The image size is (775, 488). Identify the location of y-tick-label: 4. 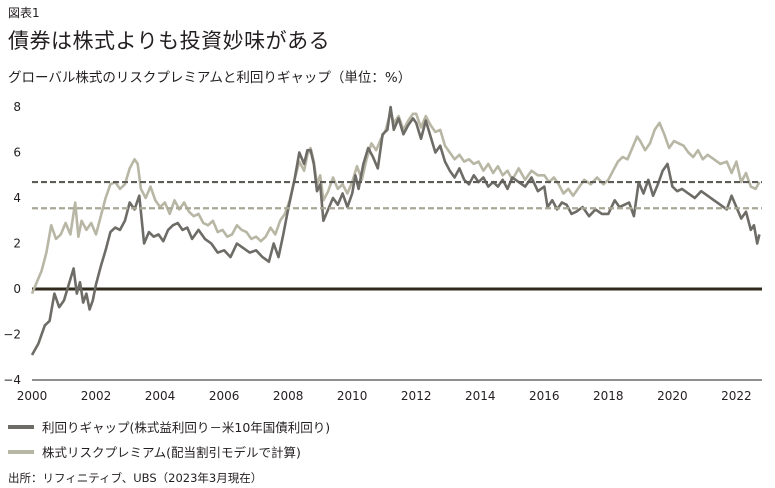
(17, 198).